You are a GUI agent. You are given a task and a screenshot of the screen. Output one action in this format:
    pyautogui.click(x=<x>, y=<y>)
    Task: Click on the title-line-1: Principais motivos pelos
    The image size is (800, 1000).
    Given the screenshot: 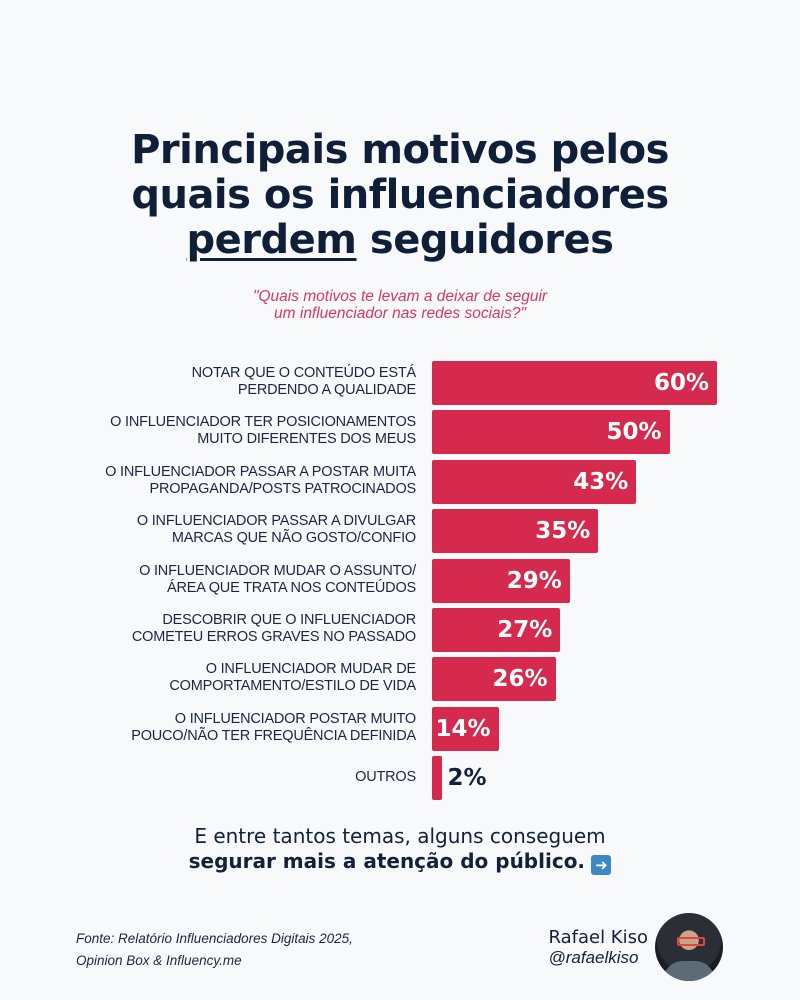 What is the action you would take?
    pyautogui.click(x=400, y=150)
    